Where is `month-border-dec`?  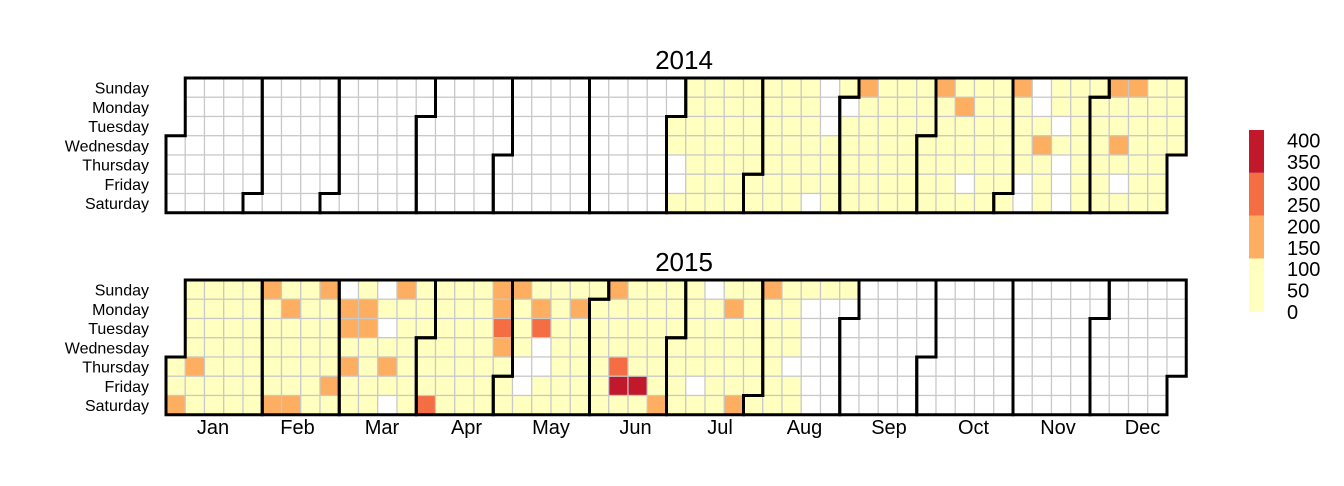
month-border-dec is located at coordinates (1138, 145).